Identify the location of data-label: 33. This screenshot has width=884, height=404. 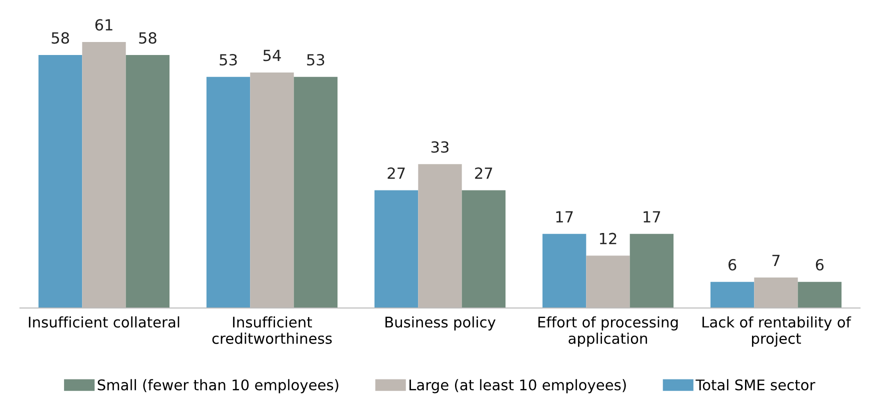
(439, 147).